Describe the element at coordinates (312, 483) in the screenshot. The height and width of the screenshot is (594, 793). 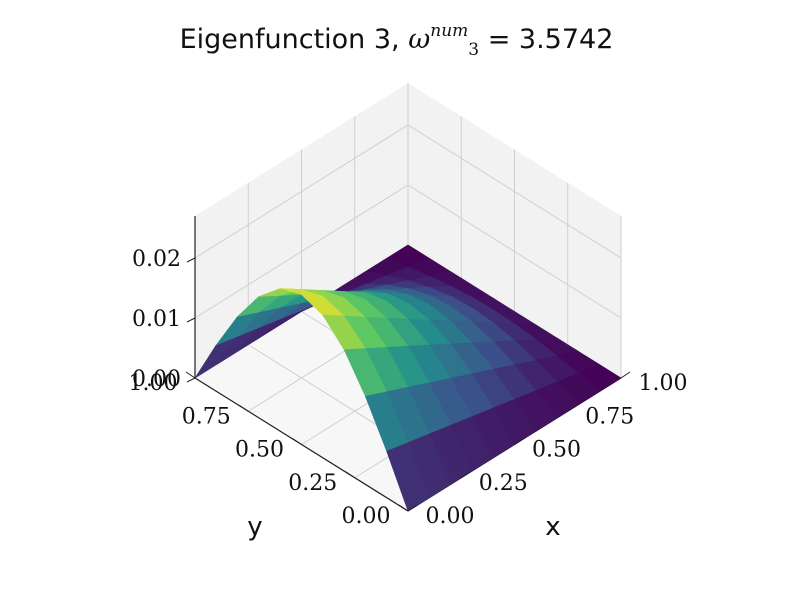
I see `y-tick-label: 0.25` at that location.